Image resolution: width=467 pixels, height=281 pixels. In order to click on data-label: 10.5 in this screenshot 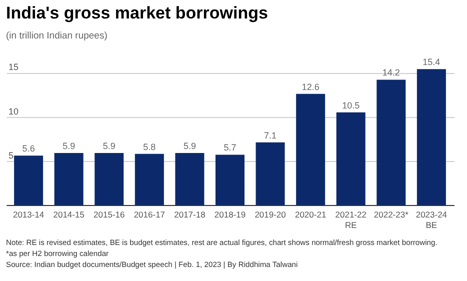, I will do `click(351, 105)`.